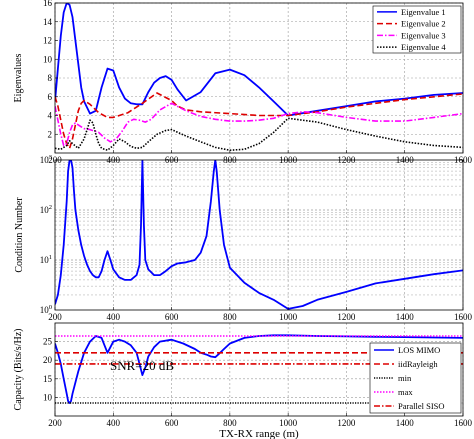  I want to click on x-axis-label: TX-RX range (m), so click(259, 433).